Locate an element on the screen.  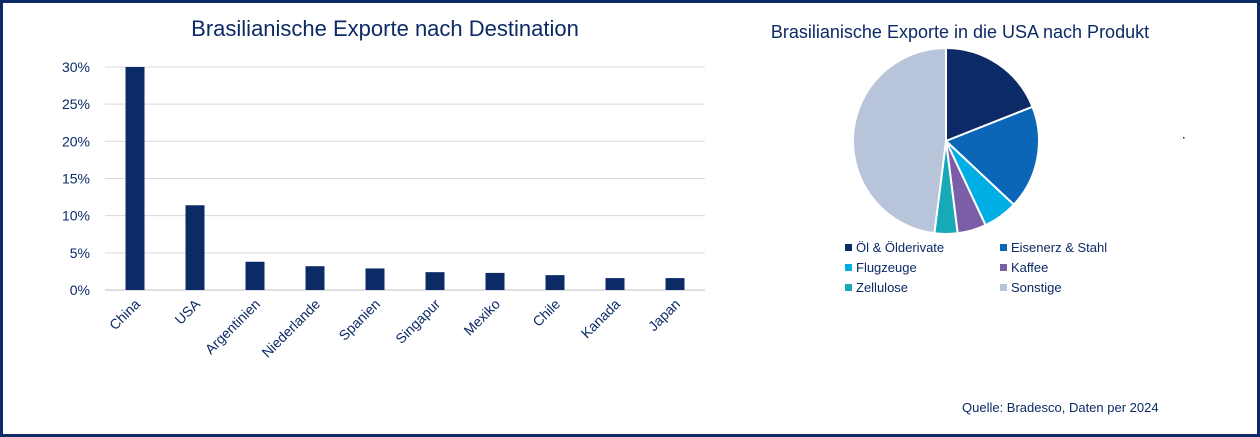
y-tick-label: 20% is located at coordinates (76, 141).